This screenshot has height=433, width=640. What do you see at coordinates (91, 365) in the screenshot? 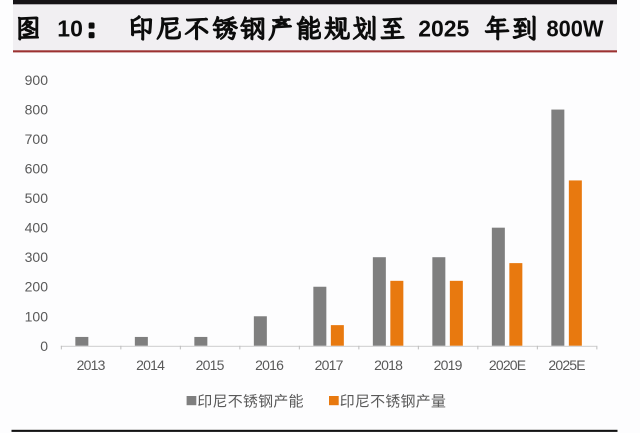
I see `svg-text: 2013` at bounding box center [91, 365].